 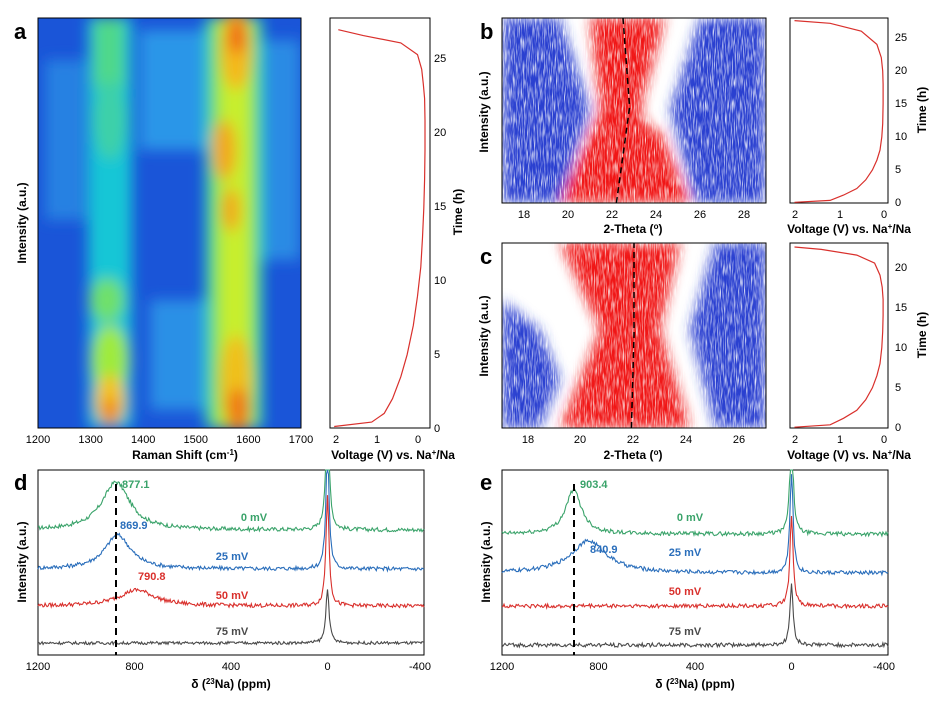 I want to click on nmr-d-y-label: Intensity (a.u.), so click(x=22, y=561).